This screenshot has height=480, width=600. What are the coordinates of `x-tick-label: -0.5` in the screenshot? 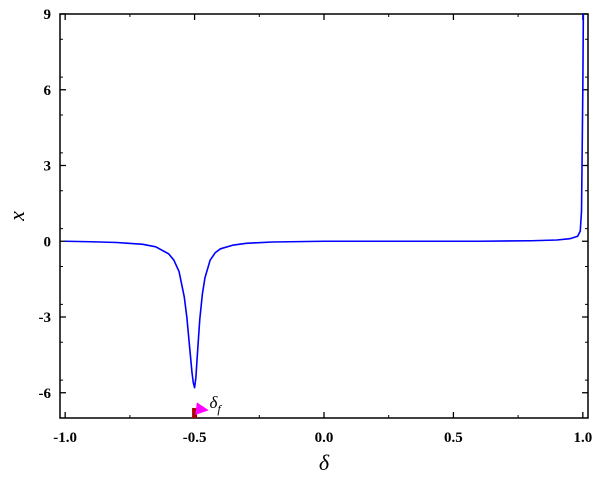 It's located at (195, 438).